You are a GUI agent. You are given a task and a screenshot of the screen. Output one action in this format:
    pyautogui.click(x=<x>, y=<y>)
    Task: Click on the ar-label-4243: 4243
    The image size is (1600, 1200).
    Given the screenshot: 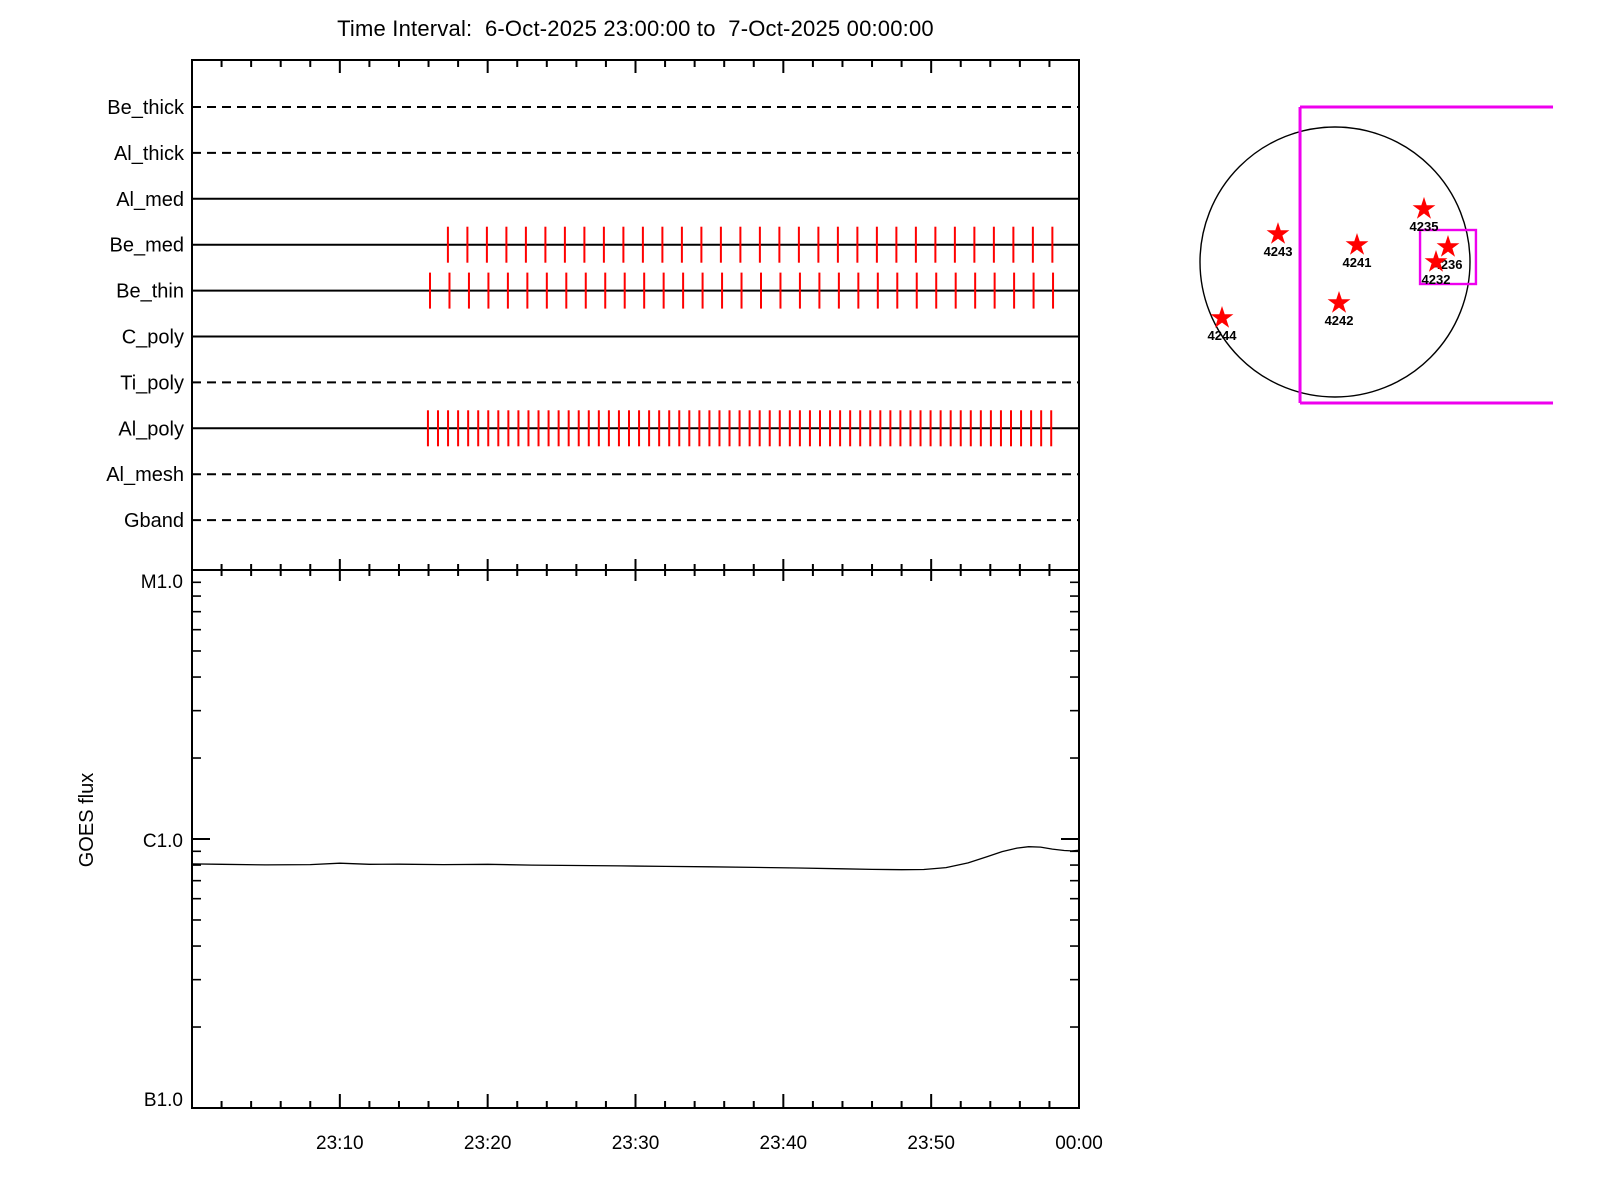 What is the action you would take?
    pyautogui.click(x=1278, y=251)
    